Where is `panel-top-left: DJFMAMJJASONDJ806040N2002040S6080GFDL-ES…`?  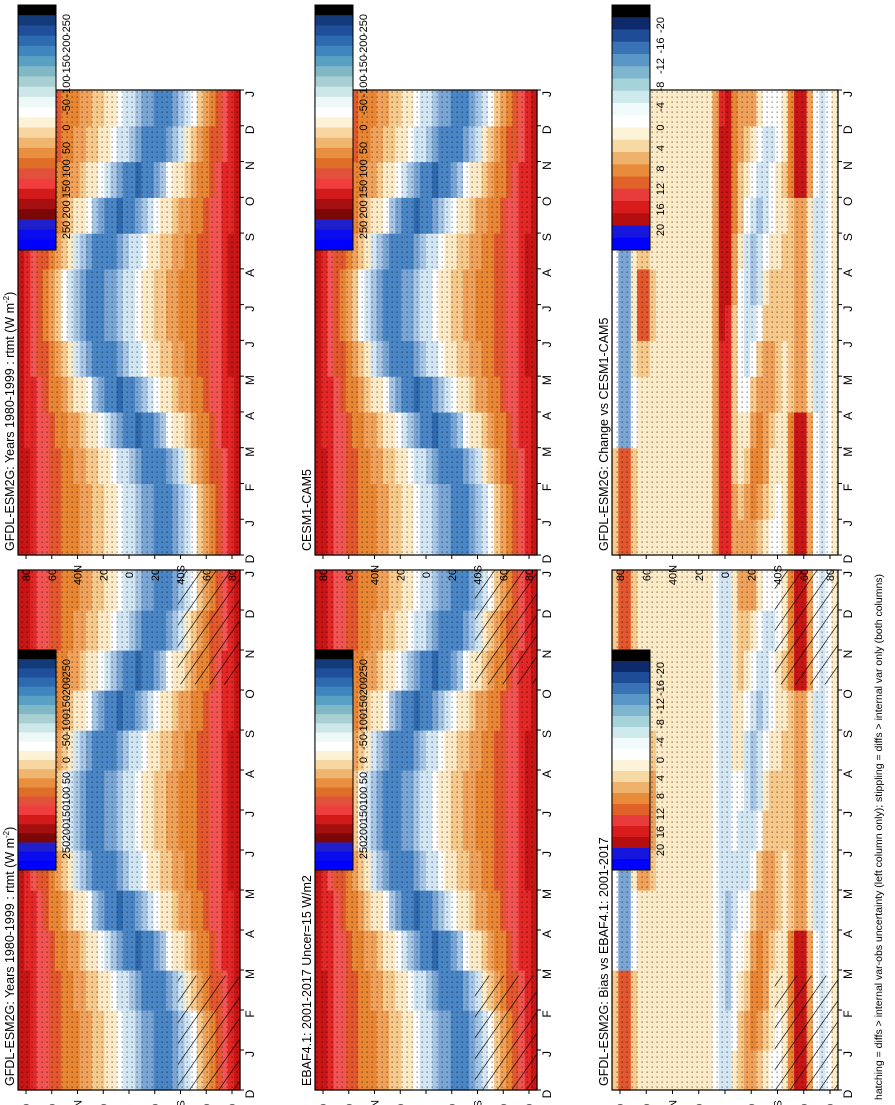 panel-top-left: DJFMAMJJASONDJ806040N2002040S6080GFDL-ES… is located at coordinates (129, 837).